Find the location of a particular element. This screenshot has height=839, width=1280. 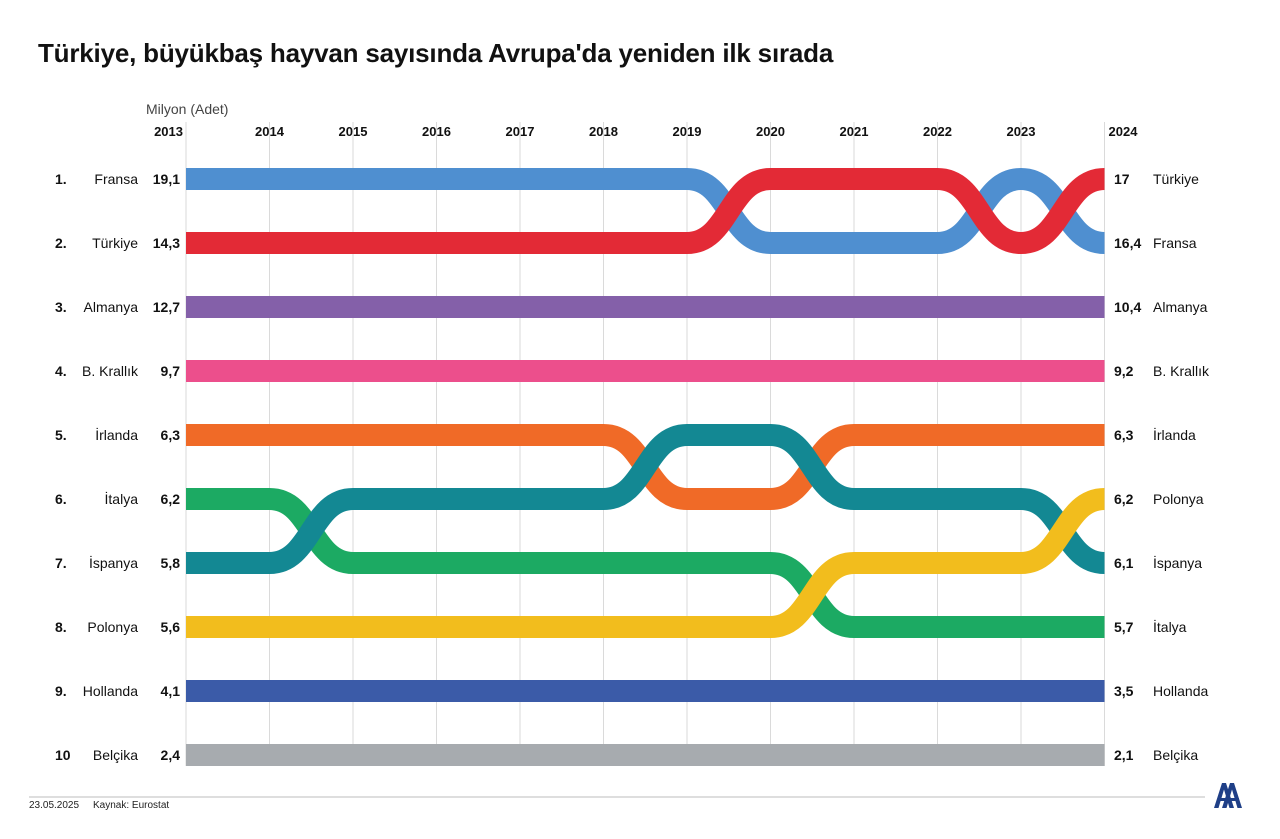

end-country-label: Almanya is located at coordinates (1180, 307).